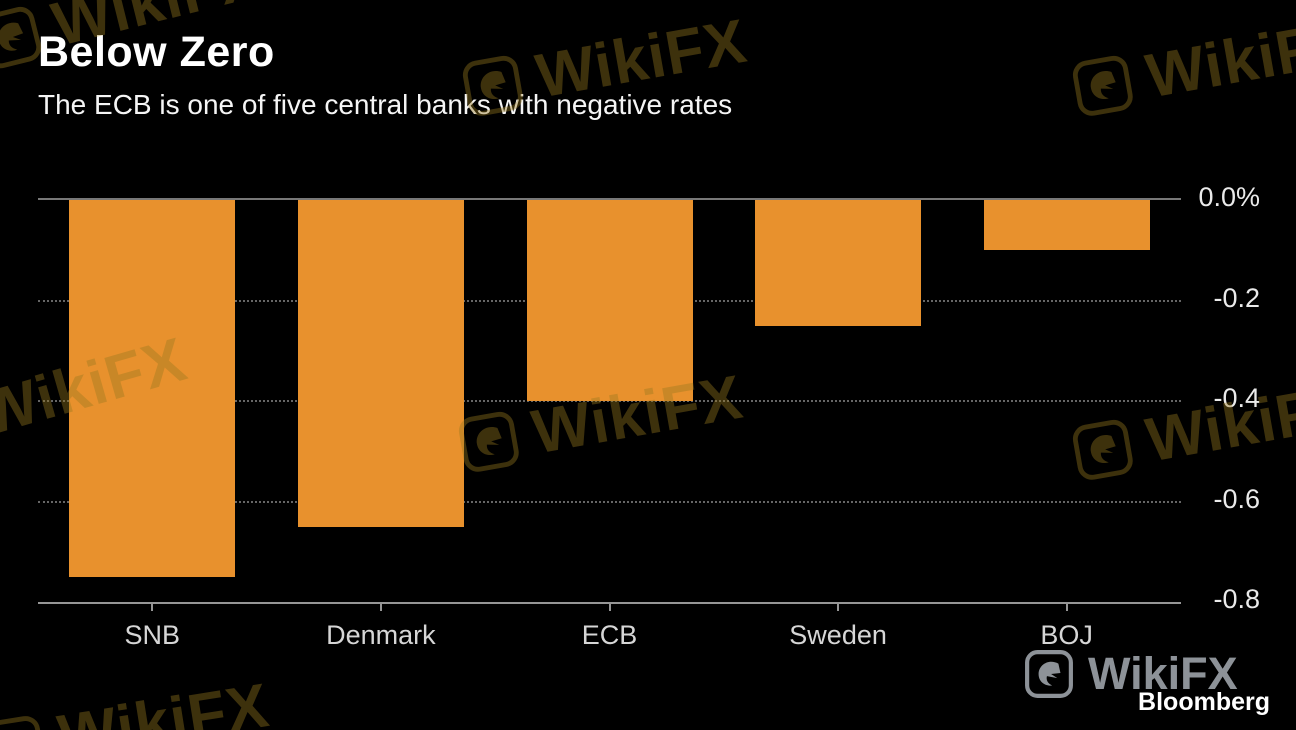 The image size is (1296, 730). What do you see at coordinates (381, 635) in the screenshot?
I see `x-axis-label-denmark: Denmark` at bounding box center [381, 635].